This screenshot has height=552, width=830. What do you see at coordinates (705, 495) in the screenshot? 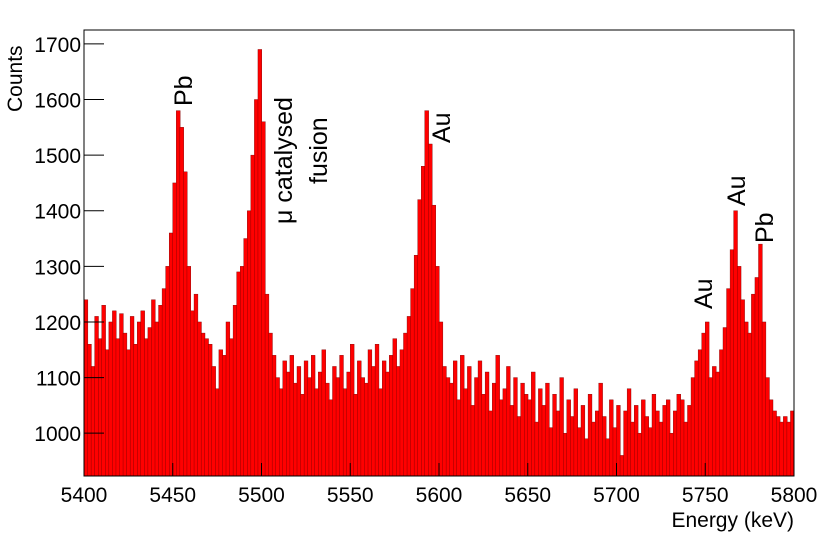
I see `x-tick-label: 5750` at bounding box center [705, 495].